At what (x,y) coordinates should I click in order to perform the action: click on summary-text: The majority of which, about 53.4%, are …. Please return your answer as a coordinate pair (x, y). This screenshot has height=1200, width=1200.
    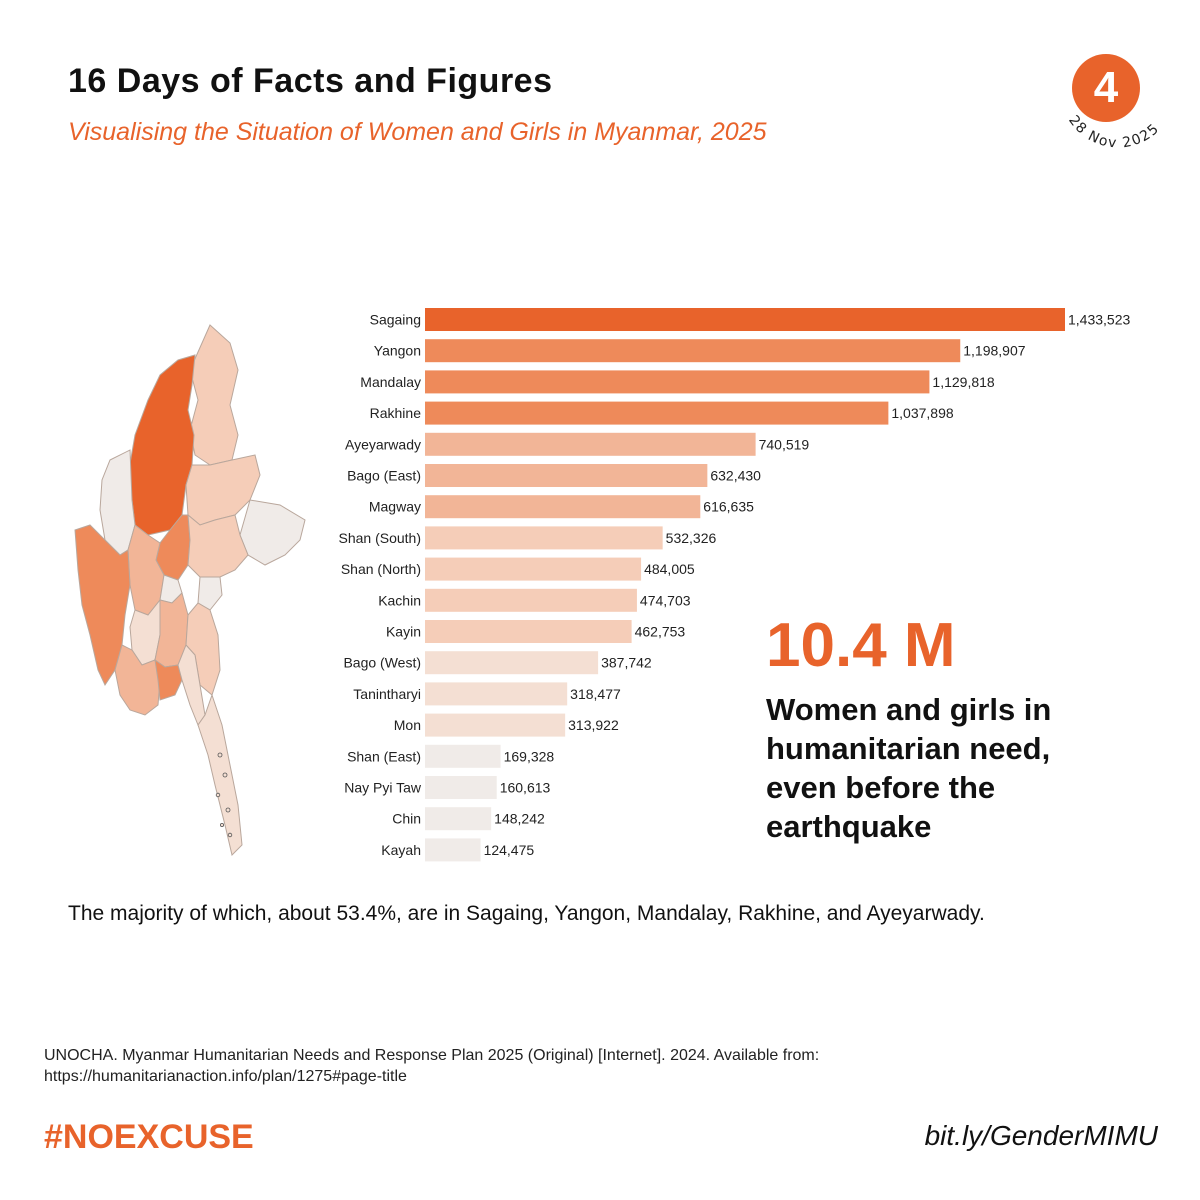
    Looking at the image, I should click on (526, 913).